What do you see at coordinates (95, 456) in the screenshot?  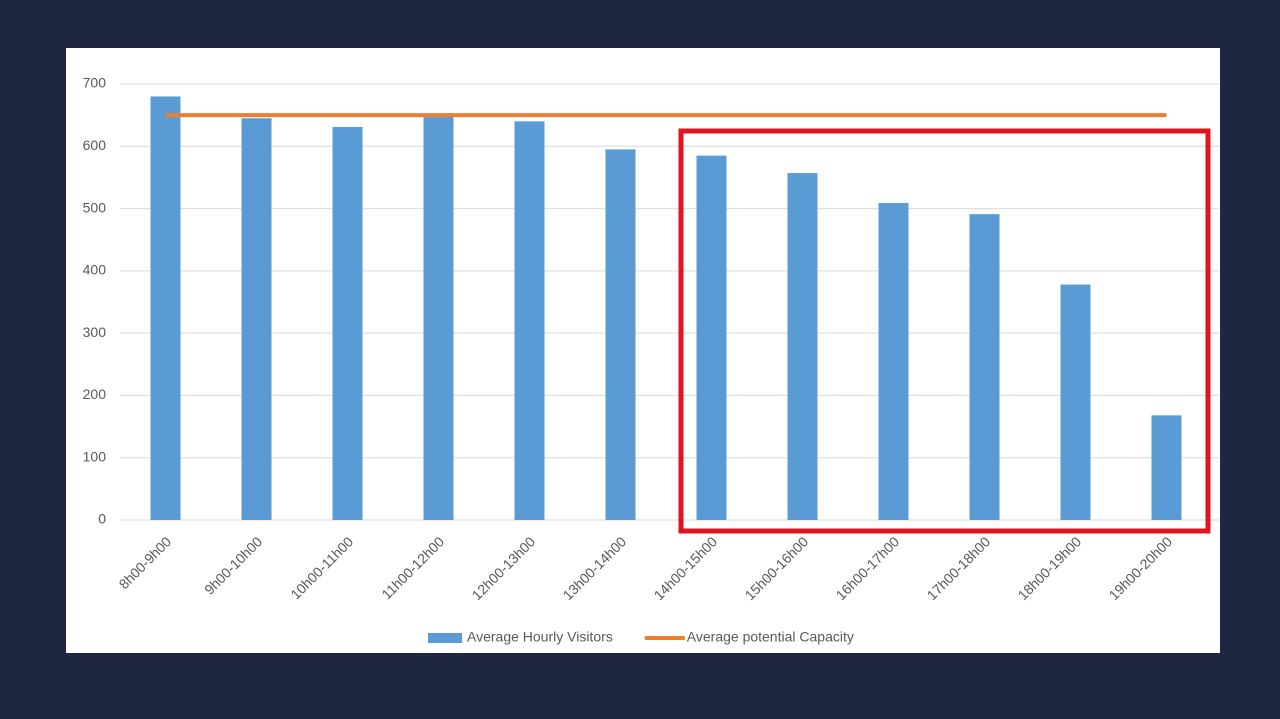 I see `y-tick-label: 100` at bounding box center [95, 456].